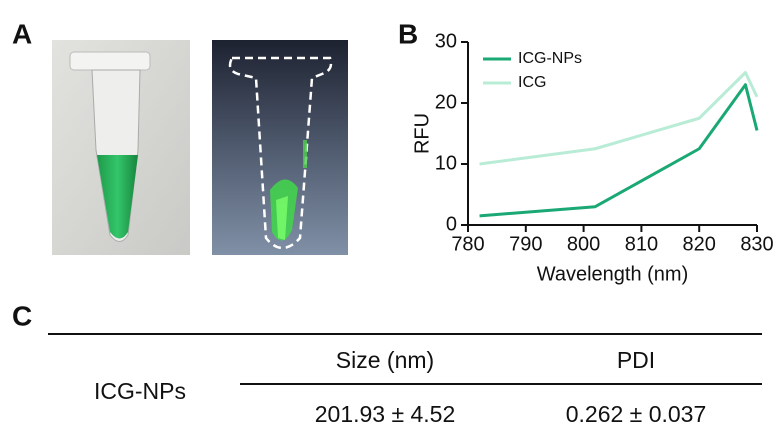  I want to click on table-header: PDI, so click(636, 360).